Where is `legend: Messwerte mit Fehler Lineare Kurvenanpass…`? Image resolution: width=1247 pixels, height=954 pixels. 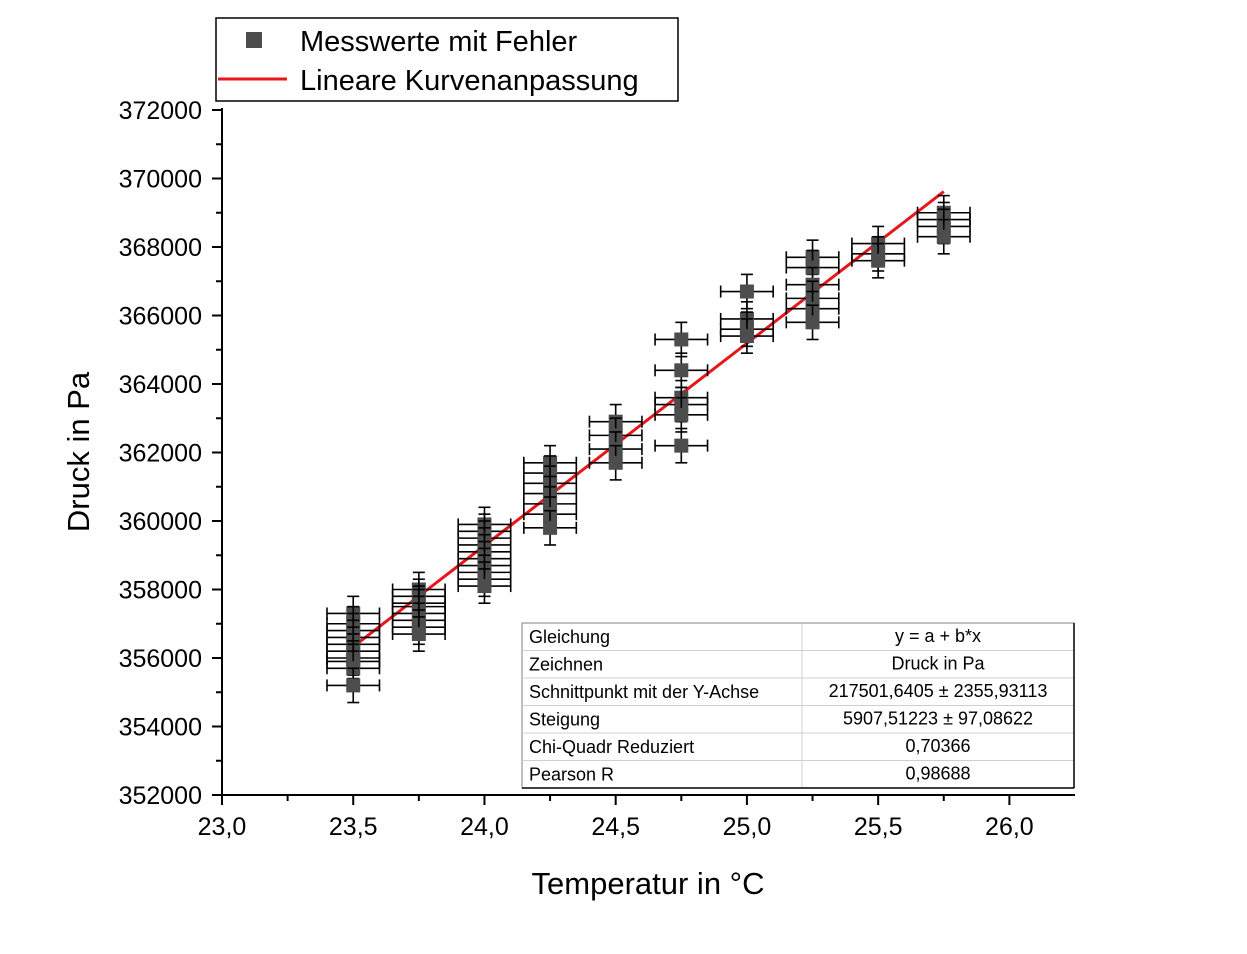
legend: Messwerte mit Fehler Lineare Kurvenanpass… is located at coordinates (447, 59).